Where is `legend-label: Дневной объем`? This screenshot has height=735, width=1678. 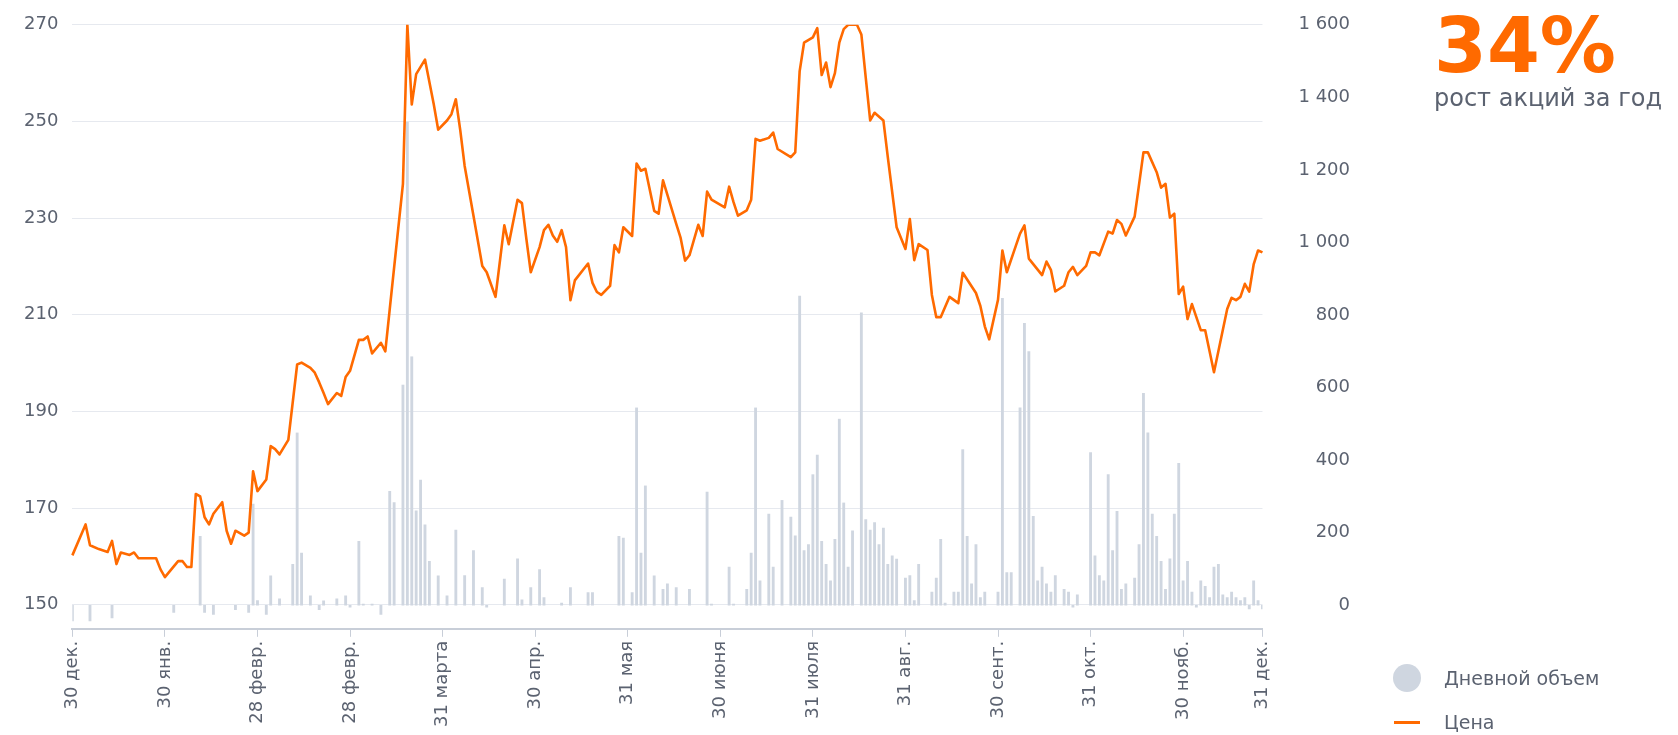 legend-label: Дневной объем is located at coordinates (1522, 678).